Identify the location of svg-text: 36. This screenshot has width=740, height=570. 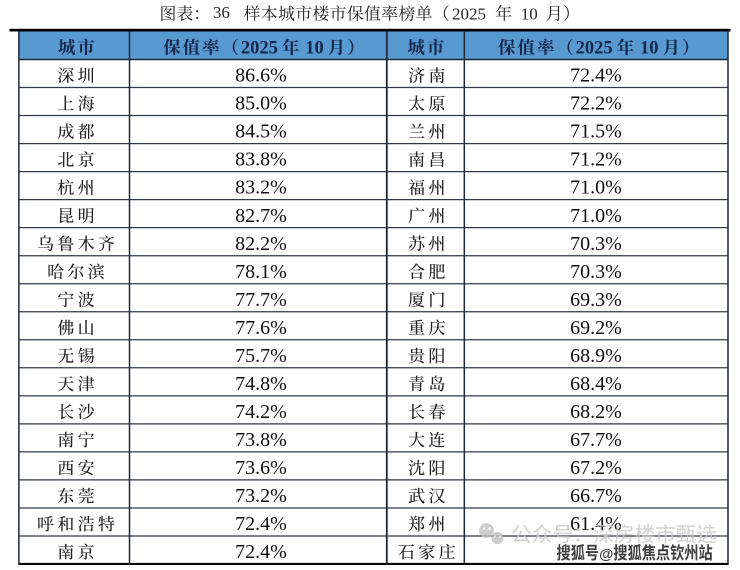
(221, 12).